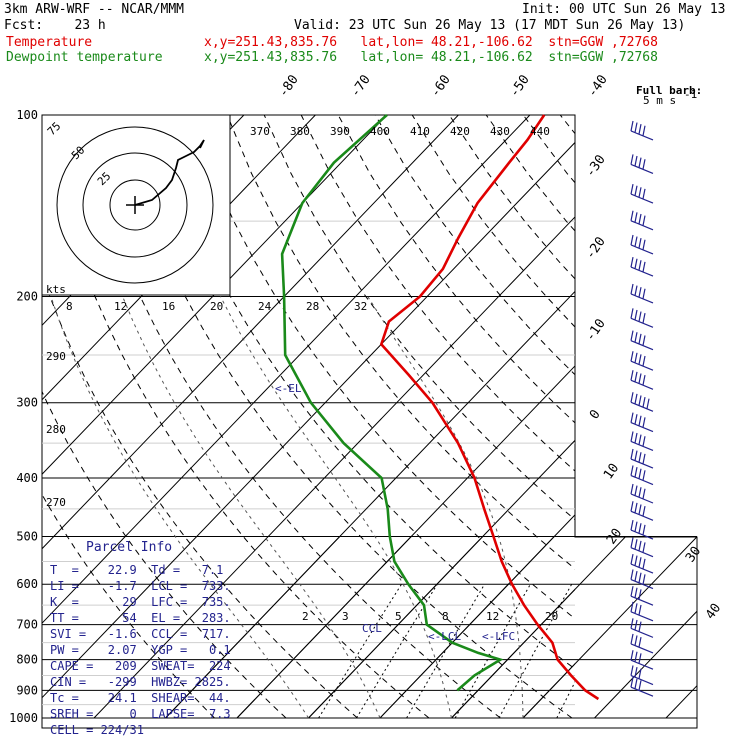 The image size is (740, 740). Describe the element at coordinates (492, 616) in the screenshot. I see `mixing-ratio-label: 12` at that location.